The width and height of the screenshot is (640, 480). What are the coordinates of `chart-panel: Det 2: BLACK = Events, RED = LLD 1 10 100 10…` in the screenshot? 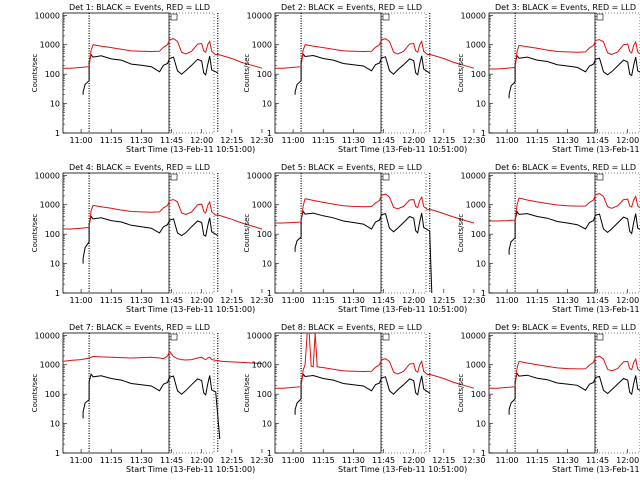 It's located at (364, 78).